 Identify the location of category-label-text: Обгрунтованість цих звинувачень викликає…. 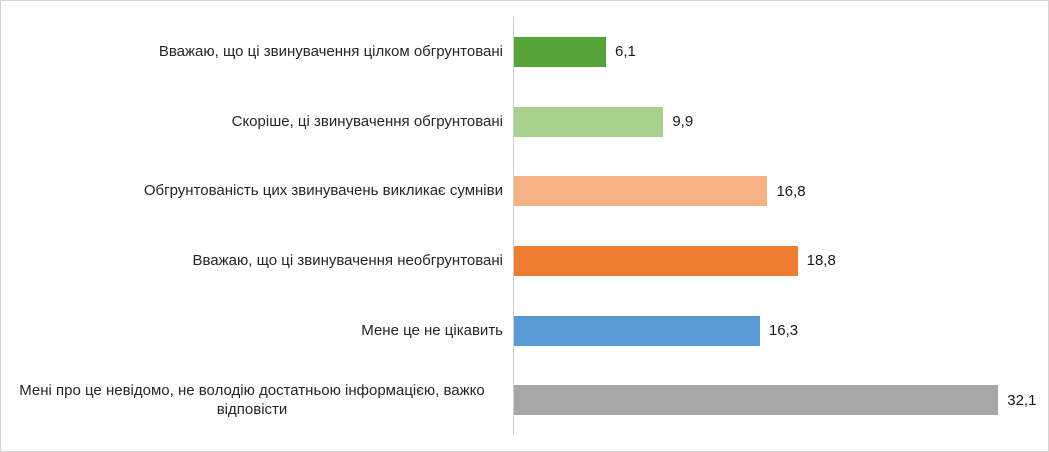
(323, 191).